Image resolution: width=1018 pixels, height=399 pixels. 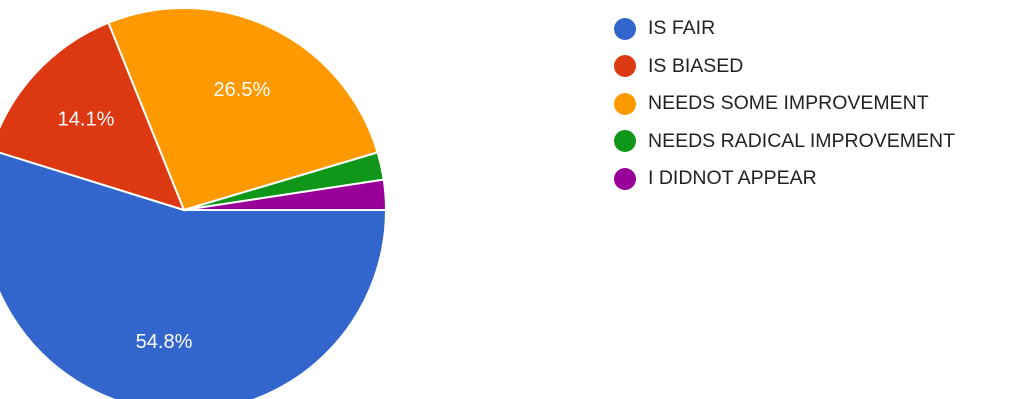 What do you see at coordinates (682, 28) in the screenshot?
I see `legend-label: IS FAIR` at bounding box center [682, 28].